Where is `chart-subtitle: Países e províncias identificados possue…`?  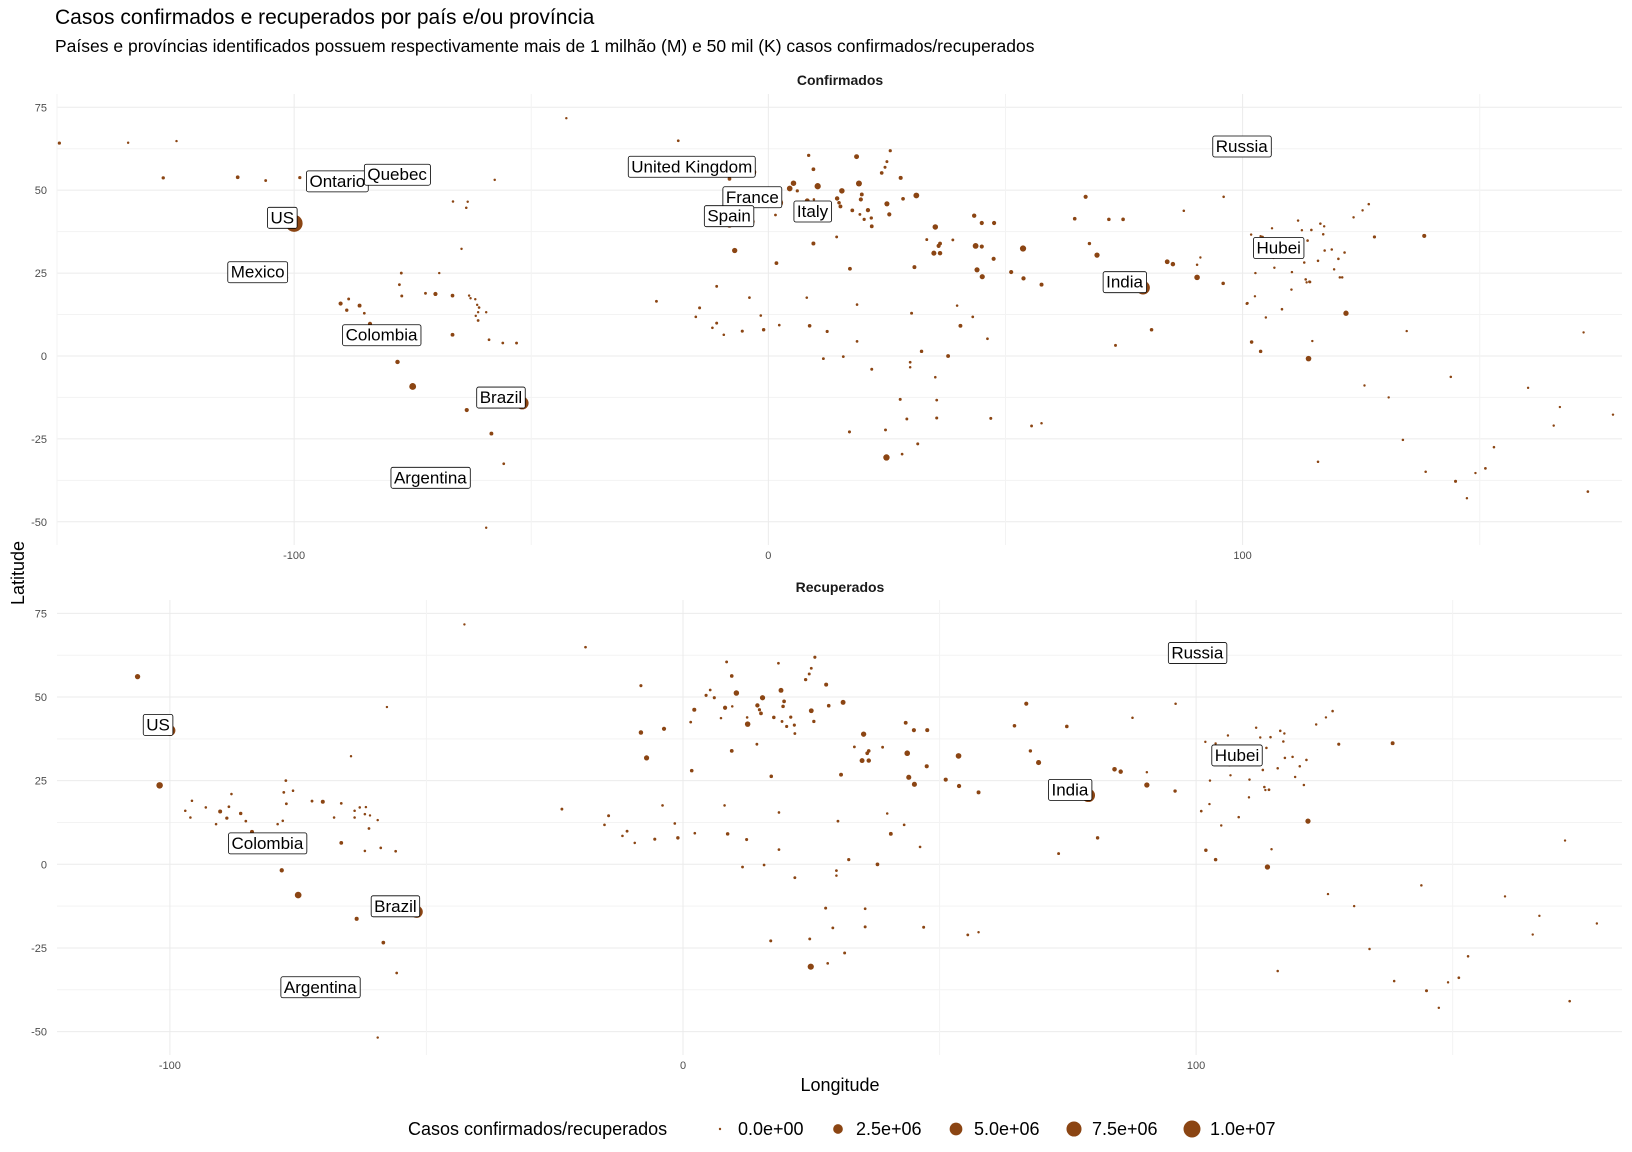
chart-subtitle: Países e províncias identificados possue… is located at coordinates (545, 46).